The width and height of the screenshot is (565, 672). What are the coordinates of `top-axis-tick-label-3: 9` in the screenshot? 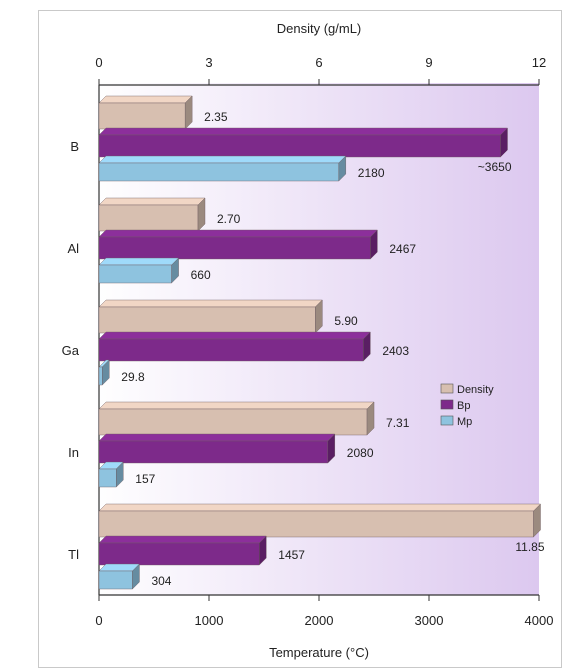 It's located at (428, 62).